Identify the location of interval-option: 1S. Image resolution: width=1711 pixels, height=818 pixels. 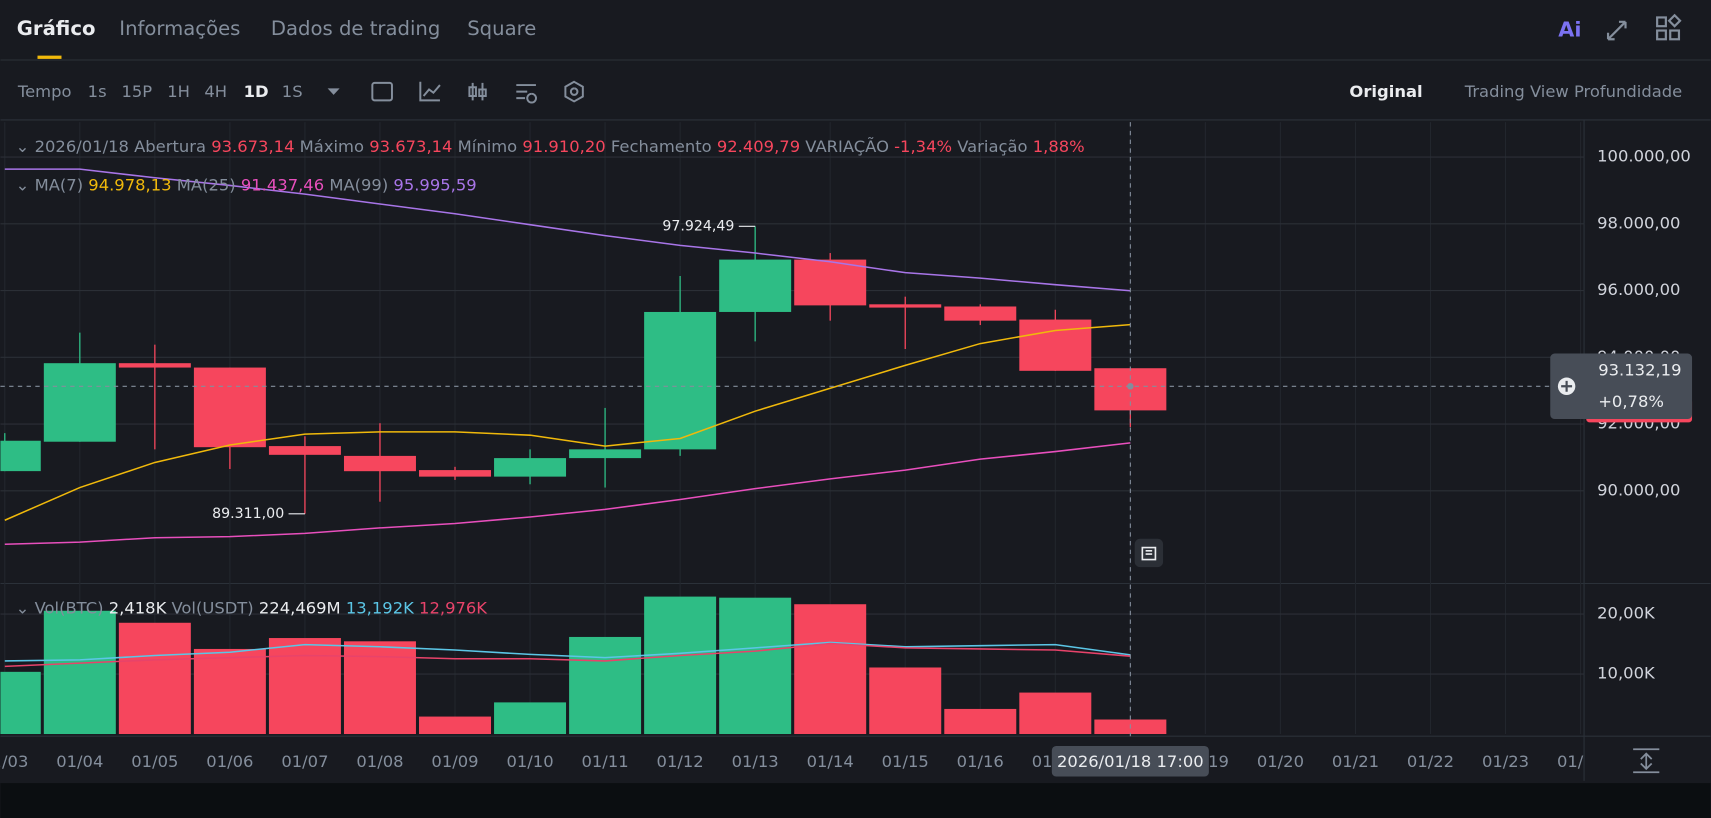
(292, 91).